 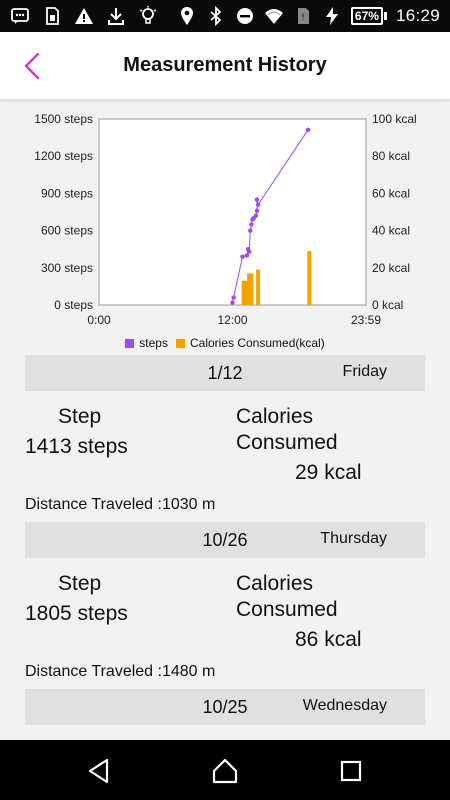 I want to click on home-circle-icon, so click(x=225, y=771).